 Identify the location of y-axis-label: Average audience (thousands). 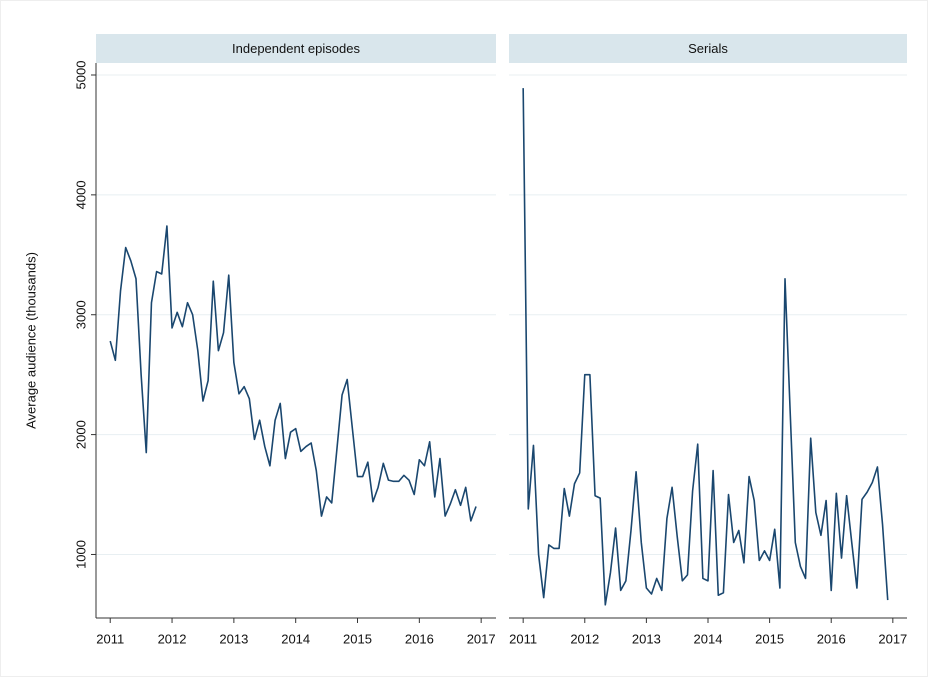
(30, 340).